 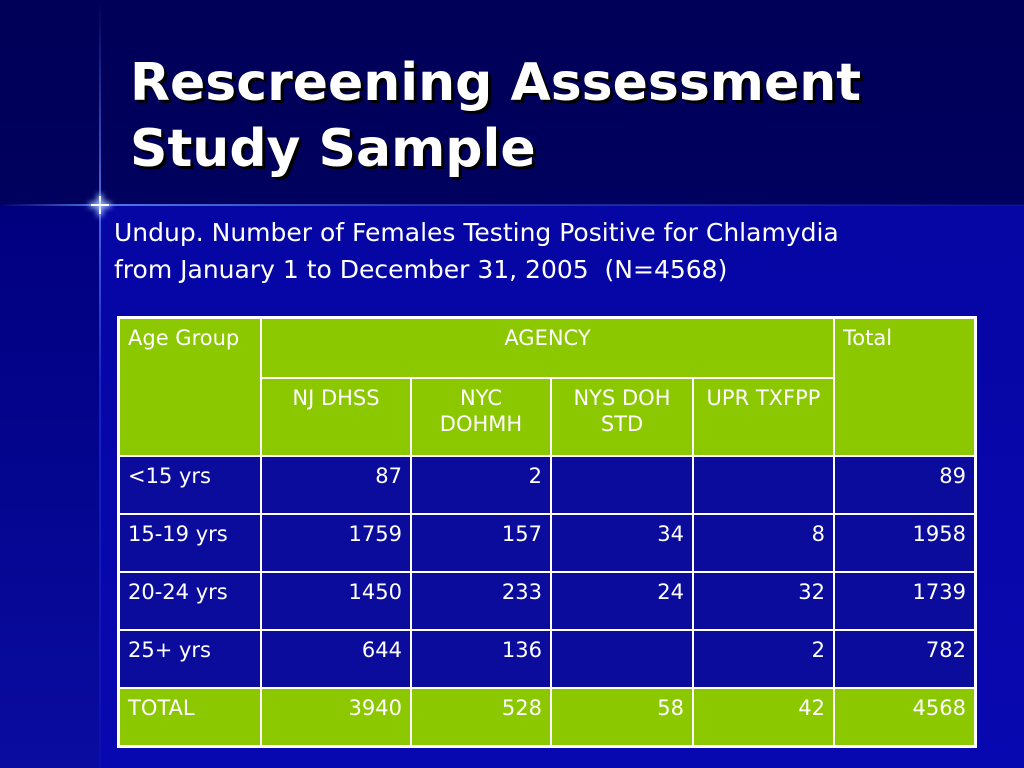 What do you see at coordinates (904, 659) in the screenshot?
I see `row-total-cell: 782` at bounding box center [904, 659].